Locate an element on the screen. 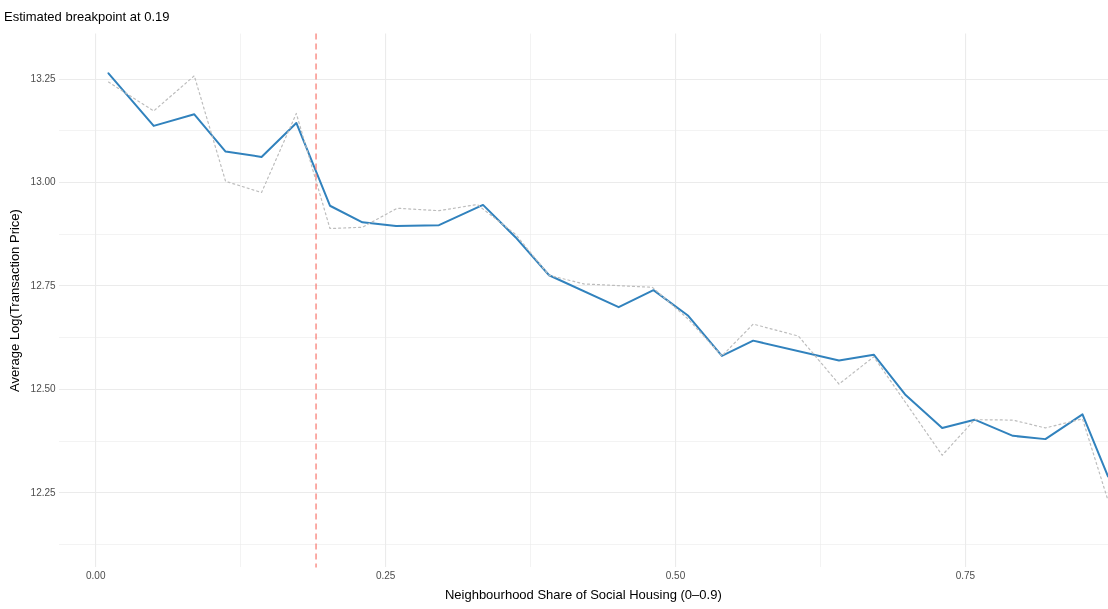 Image resolution: width=1108 pixels, height=609 pixels. y-tick-label: 12.50 is located at coordinates (43, 389).